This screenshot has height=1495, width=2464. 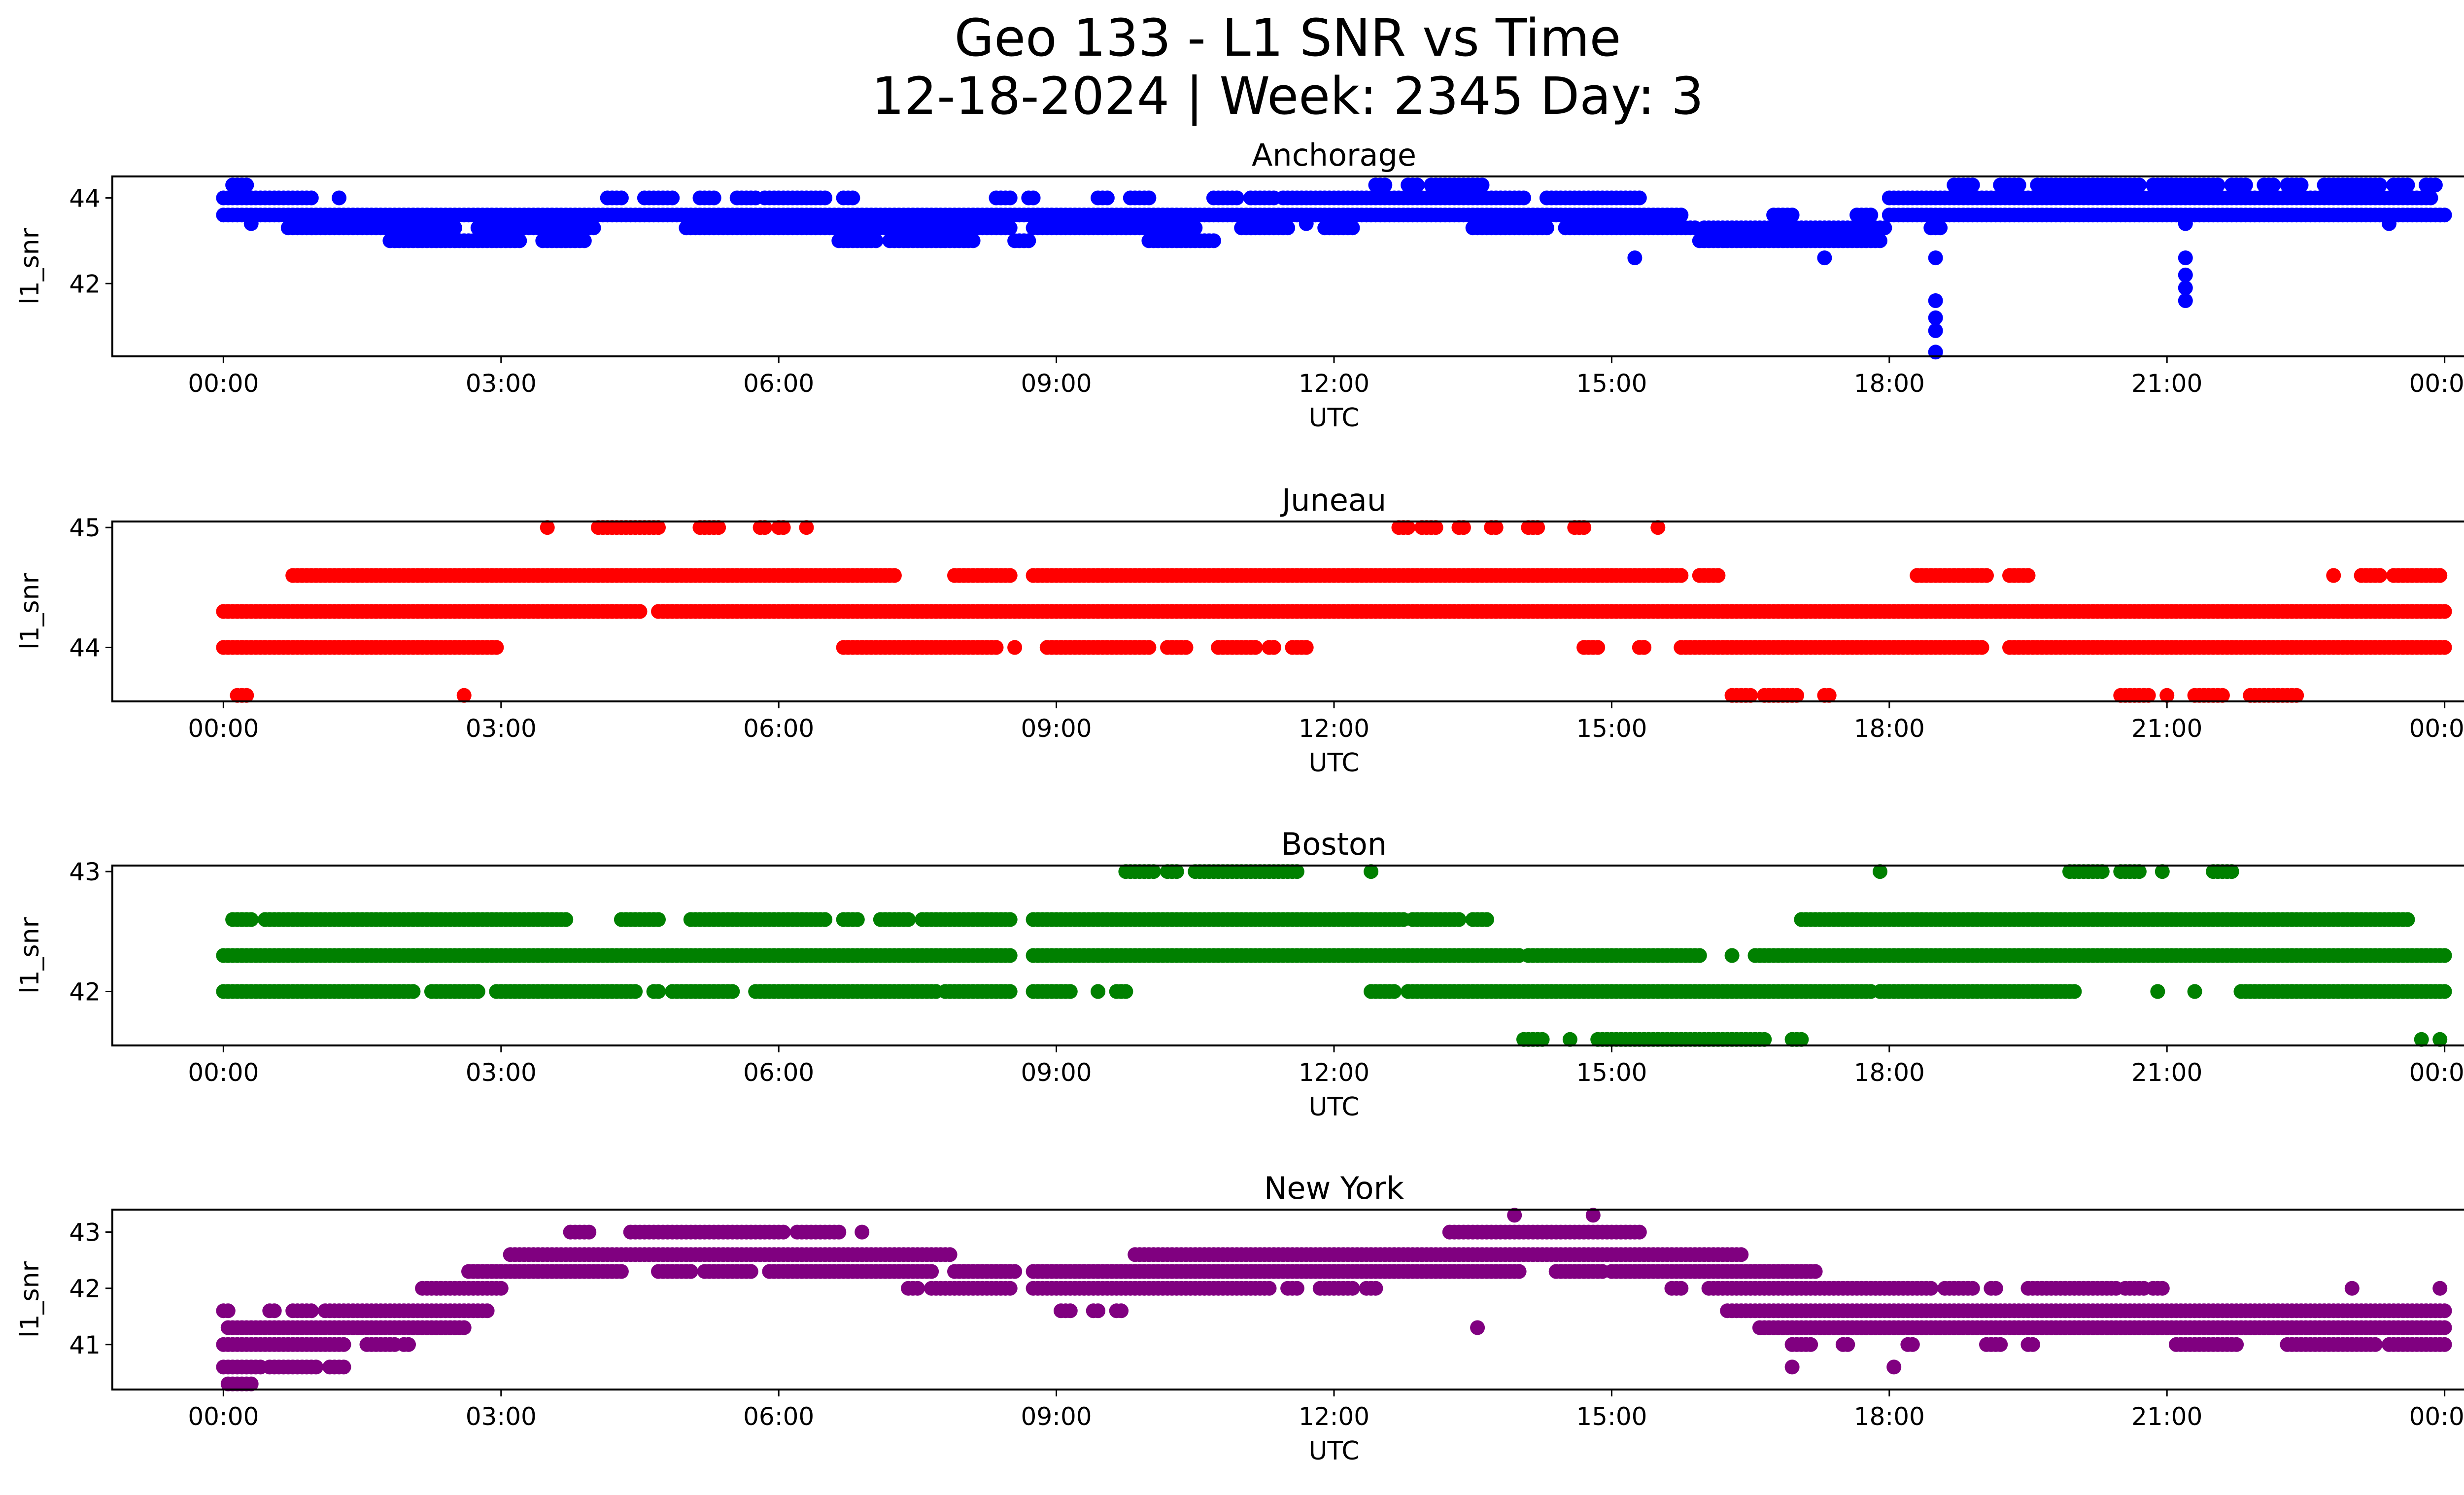 What do you see at coordinates (85, 528) in the screenshot?
I see `y-tick-label: 45` at bounding box center [85, 528].